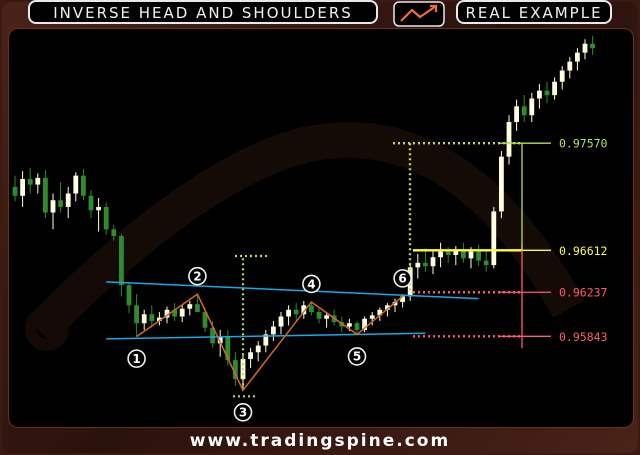 This screenshot has width=640, height=455. Describe the element at coordinates (419, 14) in the screenshot. I see `tradingspine-logo-icon` at that location.